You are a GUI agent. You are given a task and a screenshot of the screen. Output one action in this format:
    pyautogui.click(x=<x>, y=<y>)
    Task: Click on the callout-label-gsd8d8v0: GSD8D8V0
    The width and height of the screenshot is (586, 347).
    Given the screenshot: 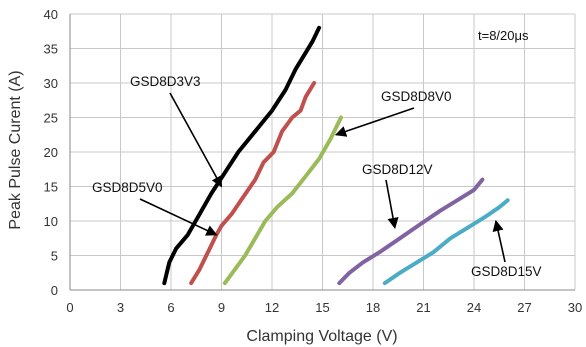 What is the action you would take?
    pyautogui.click(x=416, y=96)
    